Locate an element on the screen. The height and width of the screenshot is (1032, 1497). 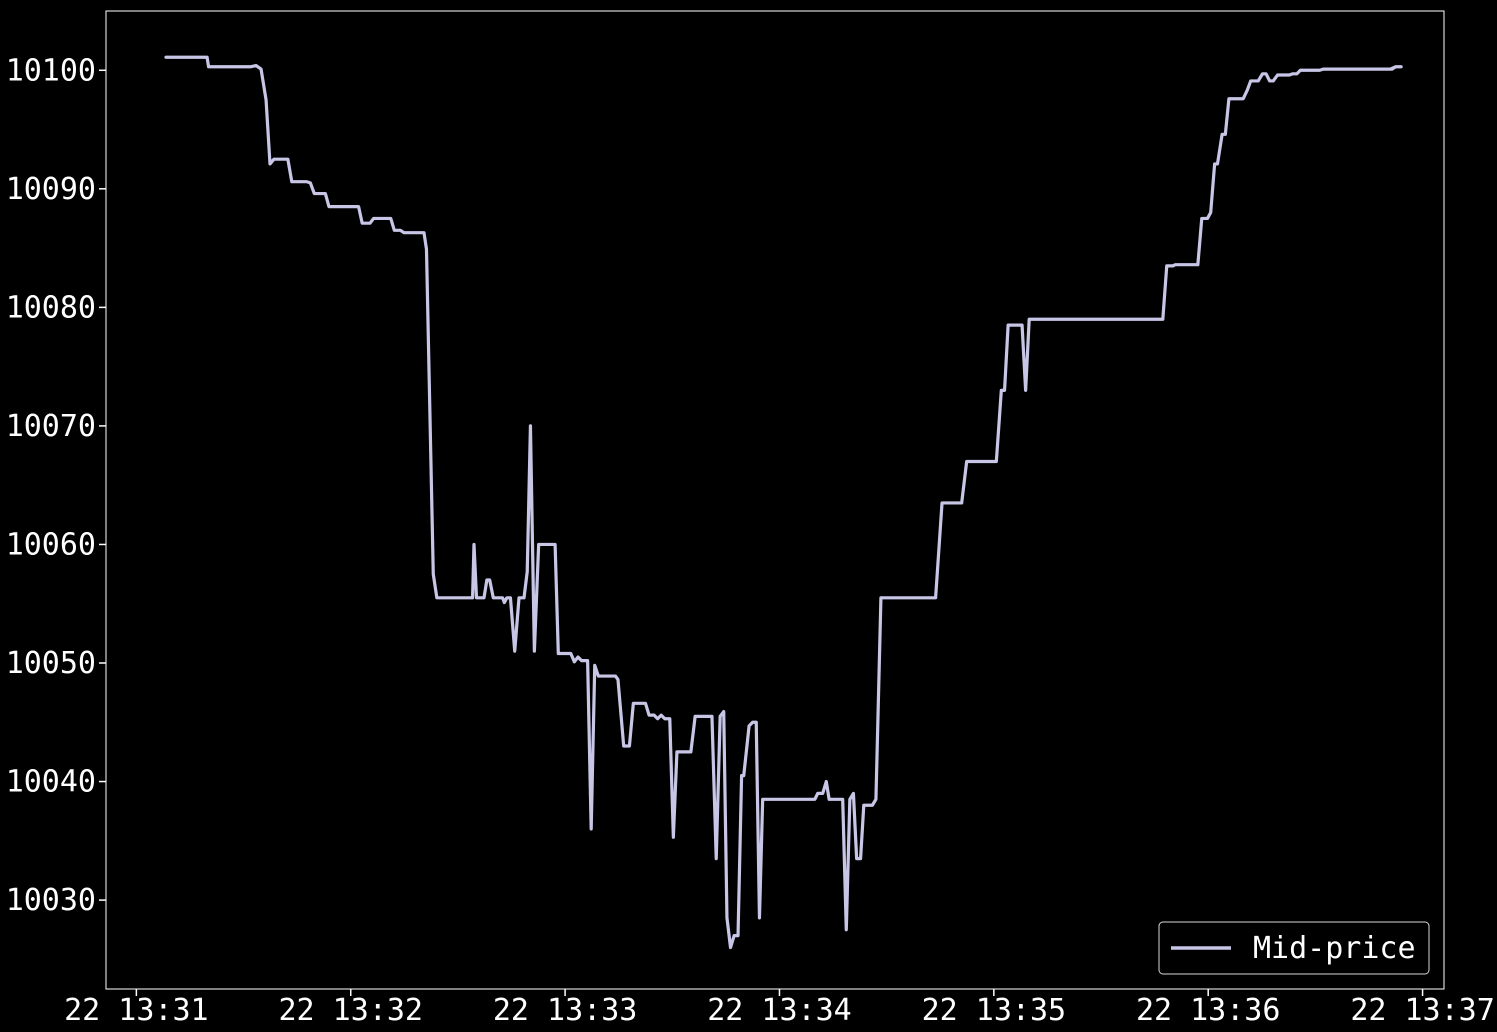
y-tick-label: 10060 is located at coordinates (51, 544).